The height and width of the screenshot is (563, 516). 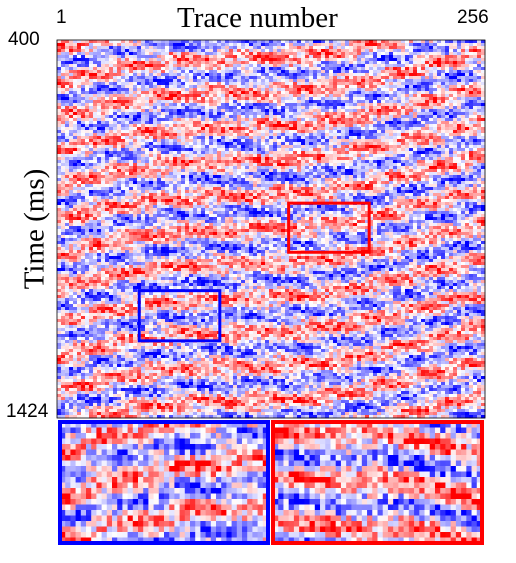 I want to click on x-axis-label: Trace number, so click(x=257, y=18).